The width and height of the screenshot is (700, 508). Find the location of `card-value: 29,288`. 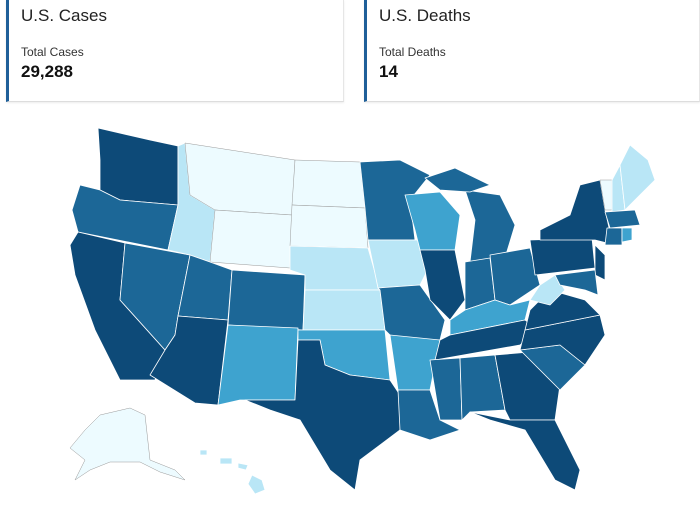

card-value: 29,288 is located at coordinates (47, 71).